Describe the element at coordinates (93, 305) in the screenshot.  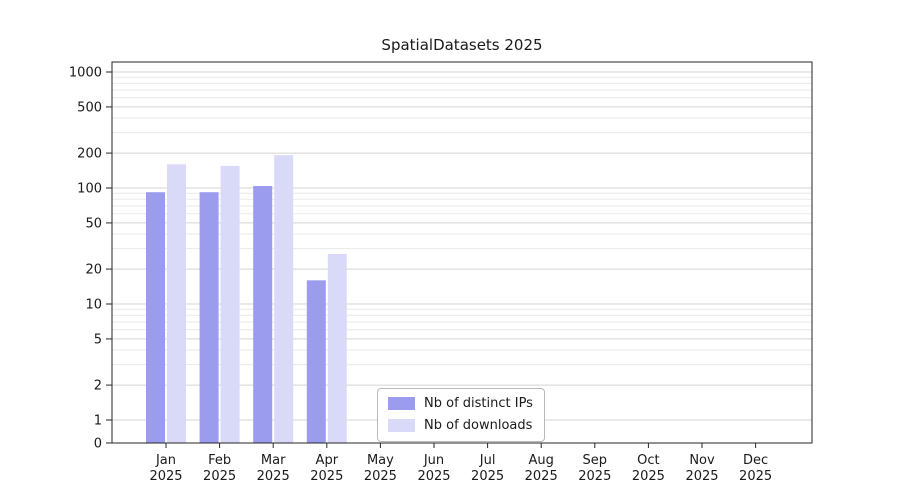
I see `y-tick-label: 10` at that location.